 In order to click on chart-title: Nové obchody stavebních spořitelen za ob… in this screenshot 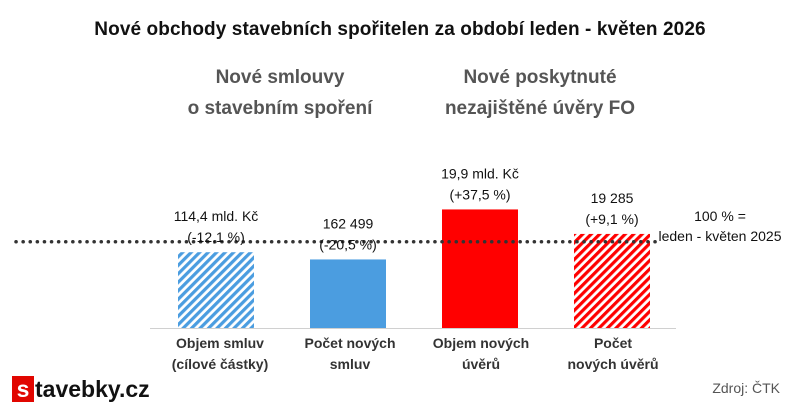, I will do `click(400, 29)`.